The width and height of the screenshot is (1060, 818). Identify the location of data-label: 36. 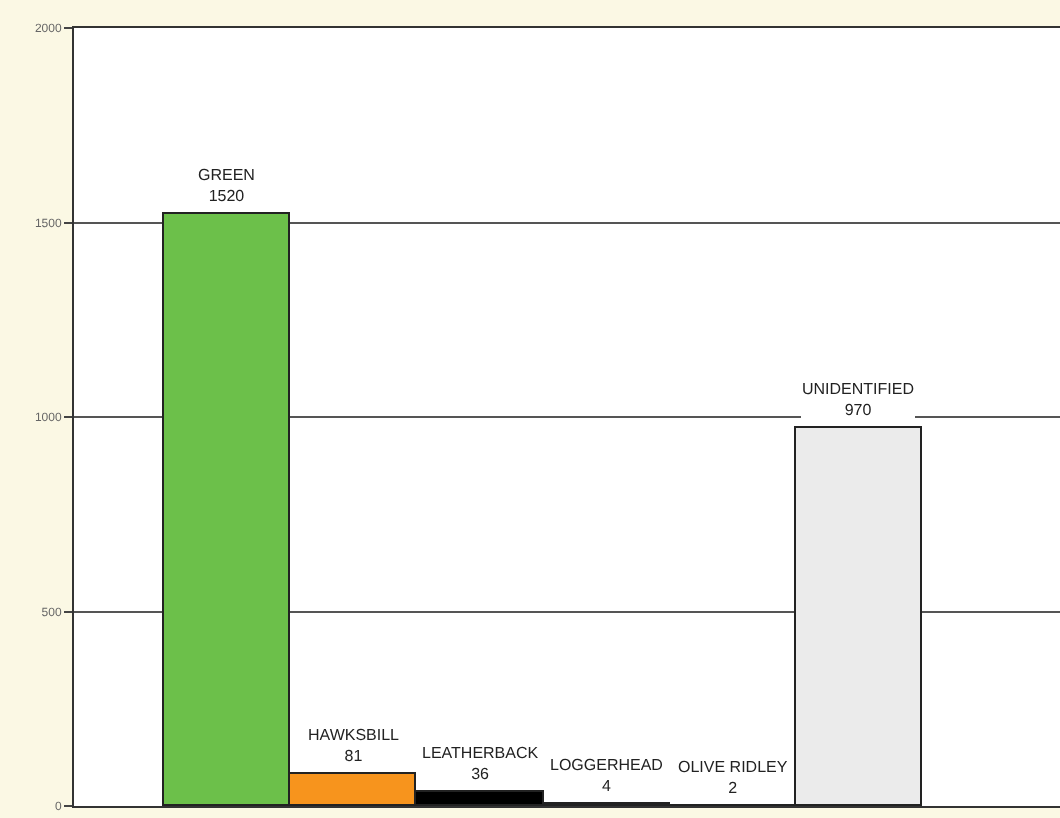
(481, 773).